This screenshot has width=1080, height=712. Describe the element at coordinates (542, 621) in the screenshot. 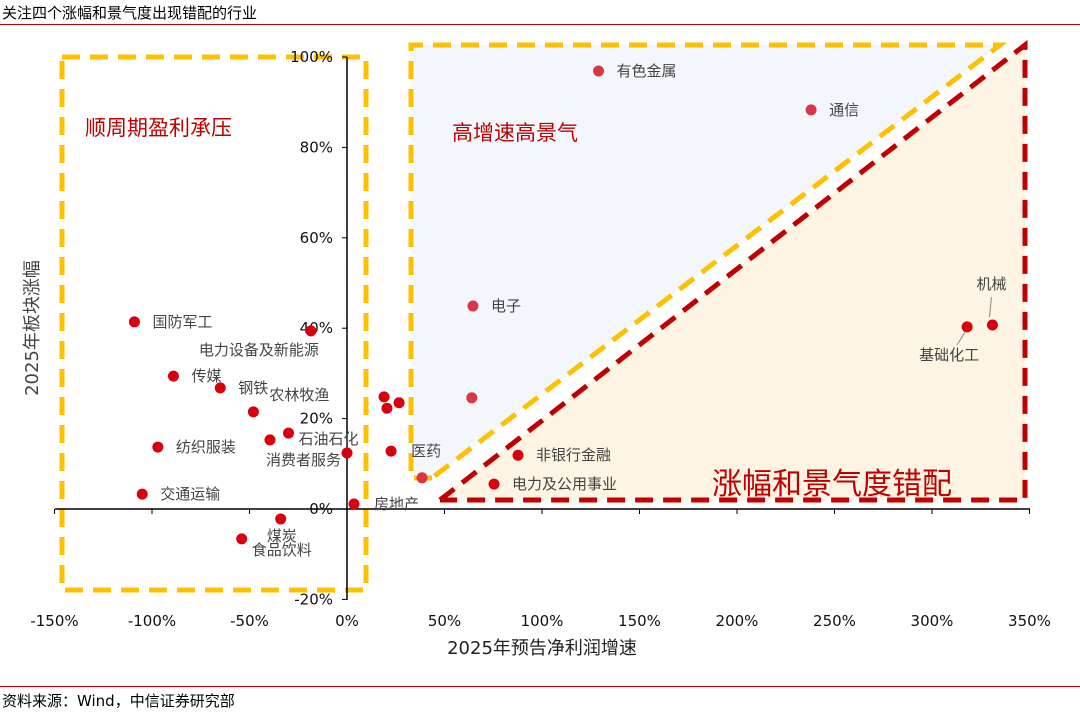

I see `x-tick-label: 100%` at that location.